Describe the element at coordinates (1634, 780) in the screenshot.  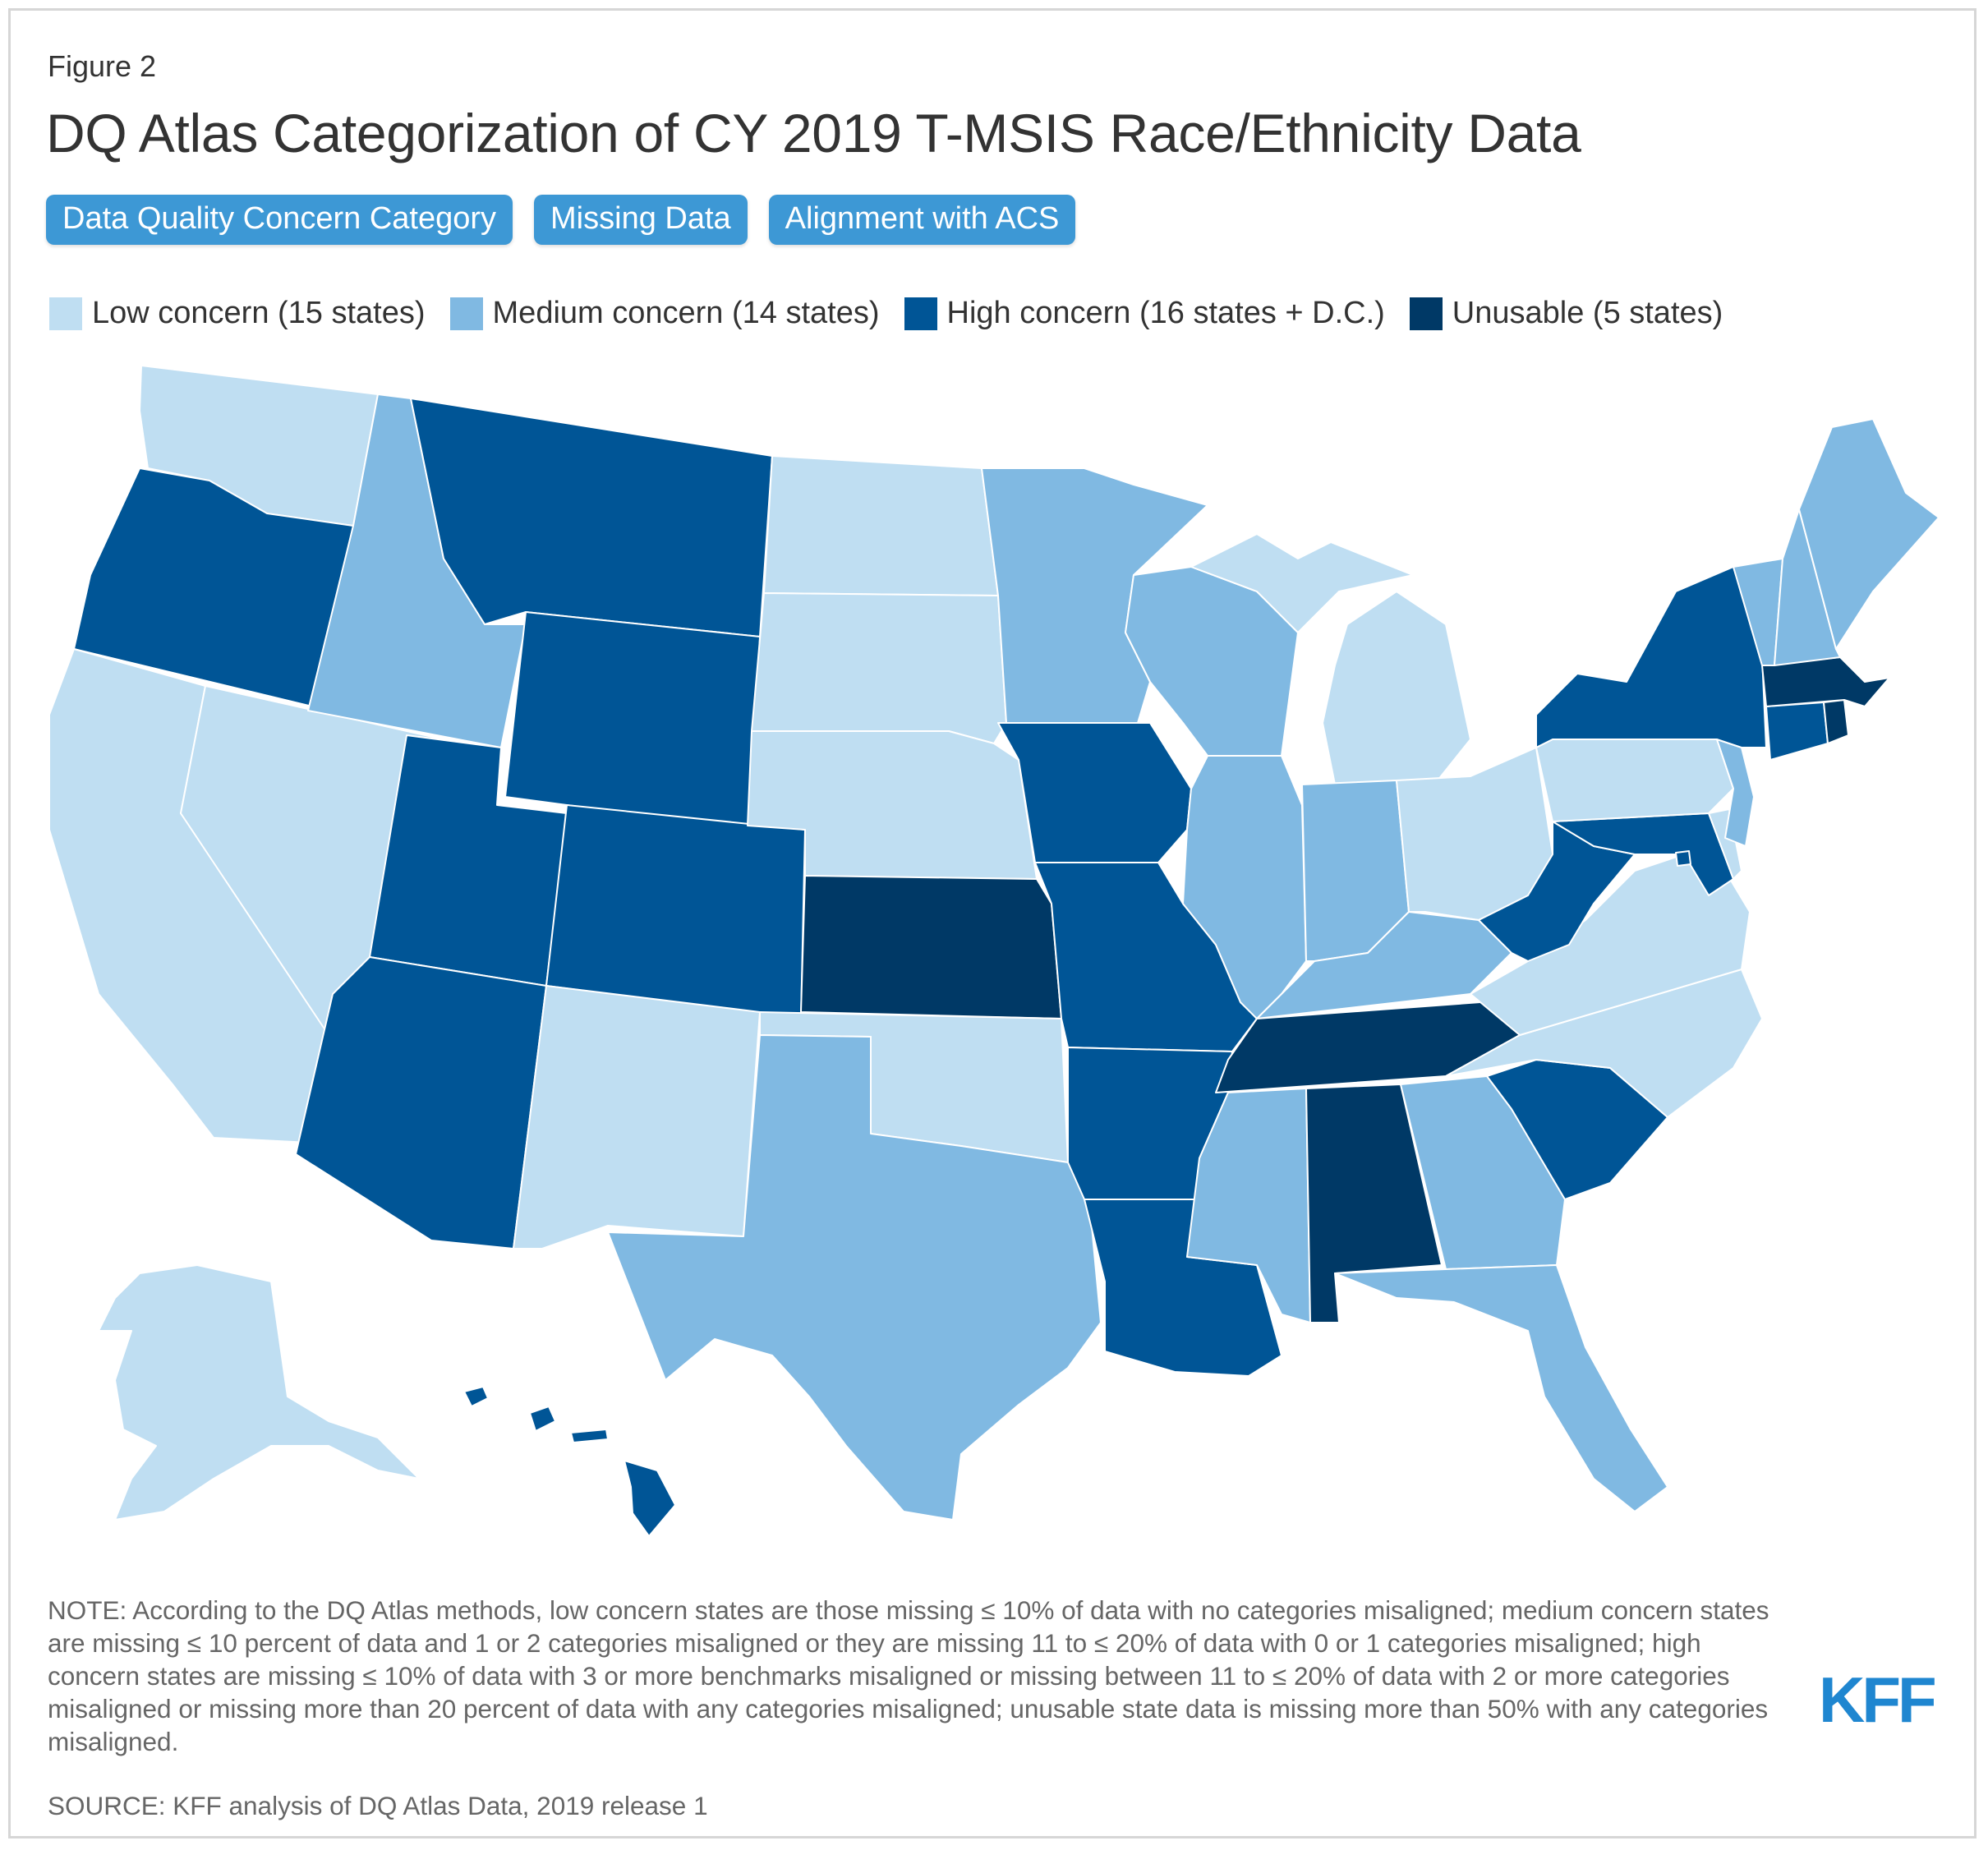
I see `state-pa` at that location.